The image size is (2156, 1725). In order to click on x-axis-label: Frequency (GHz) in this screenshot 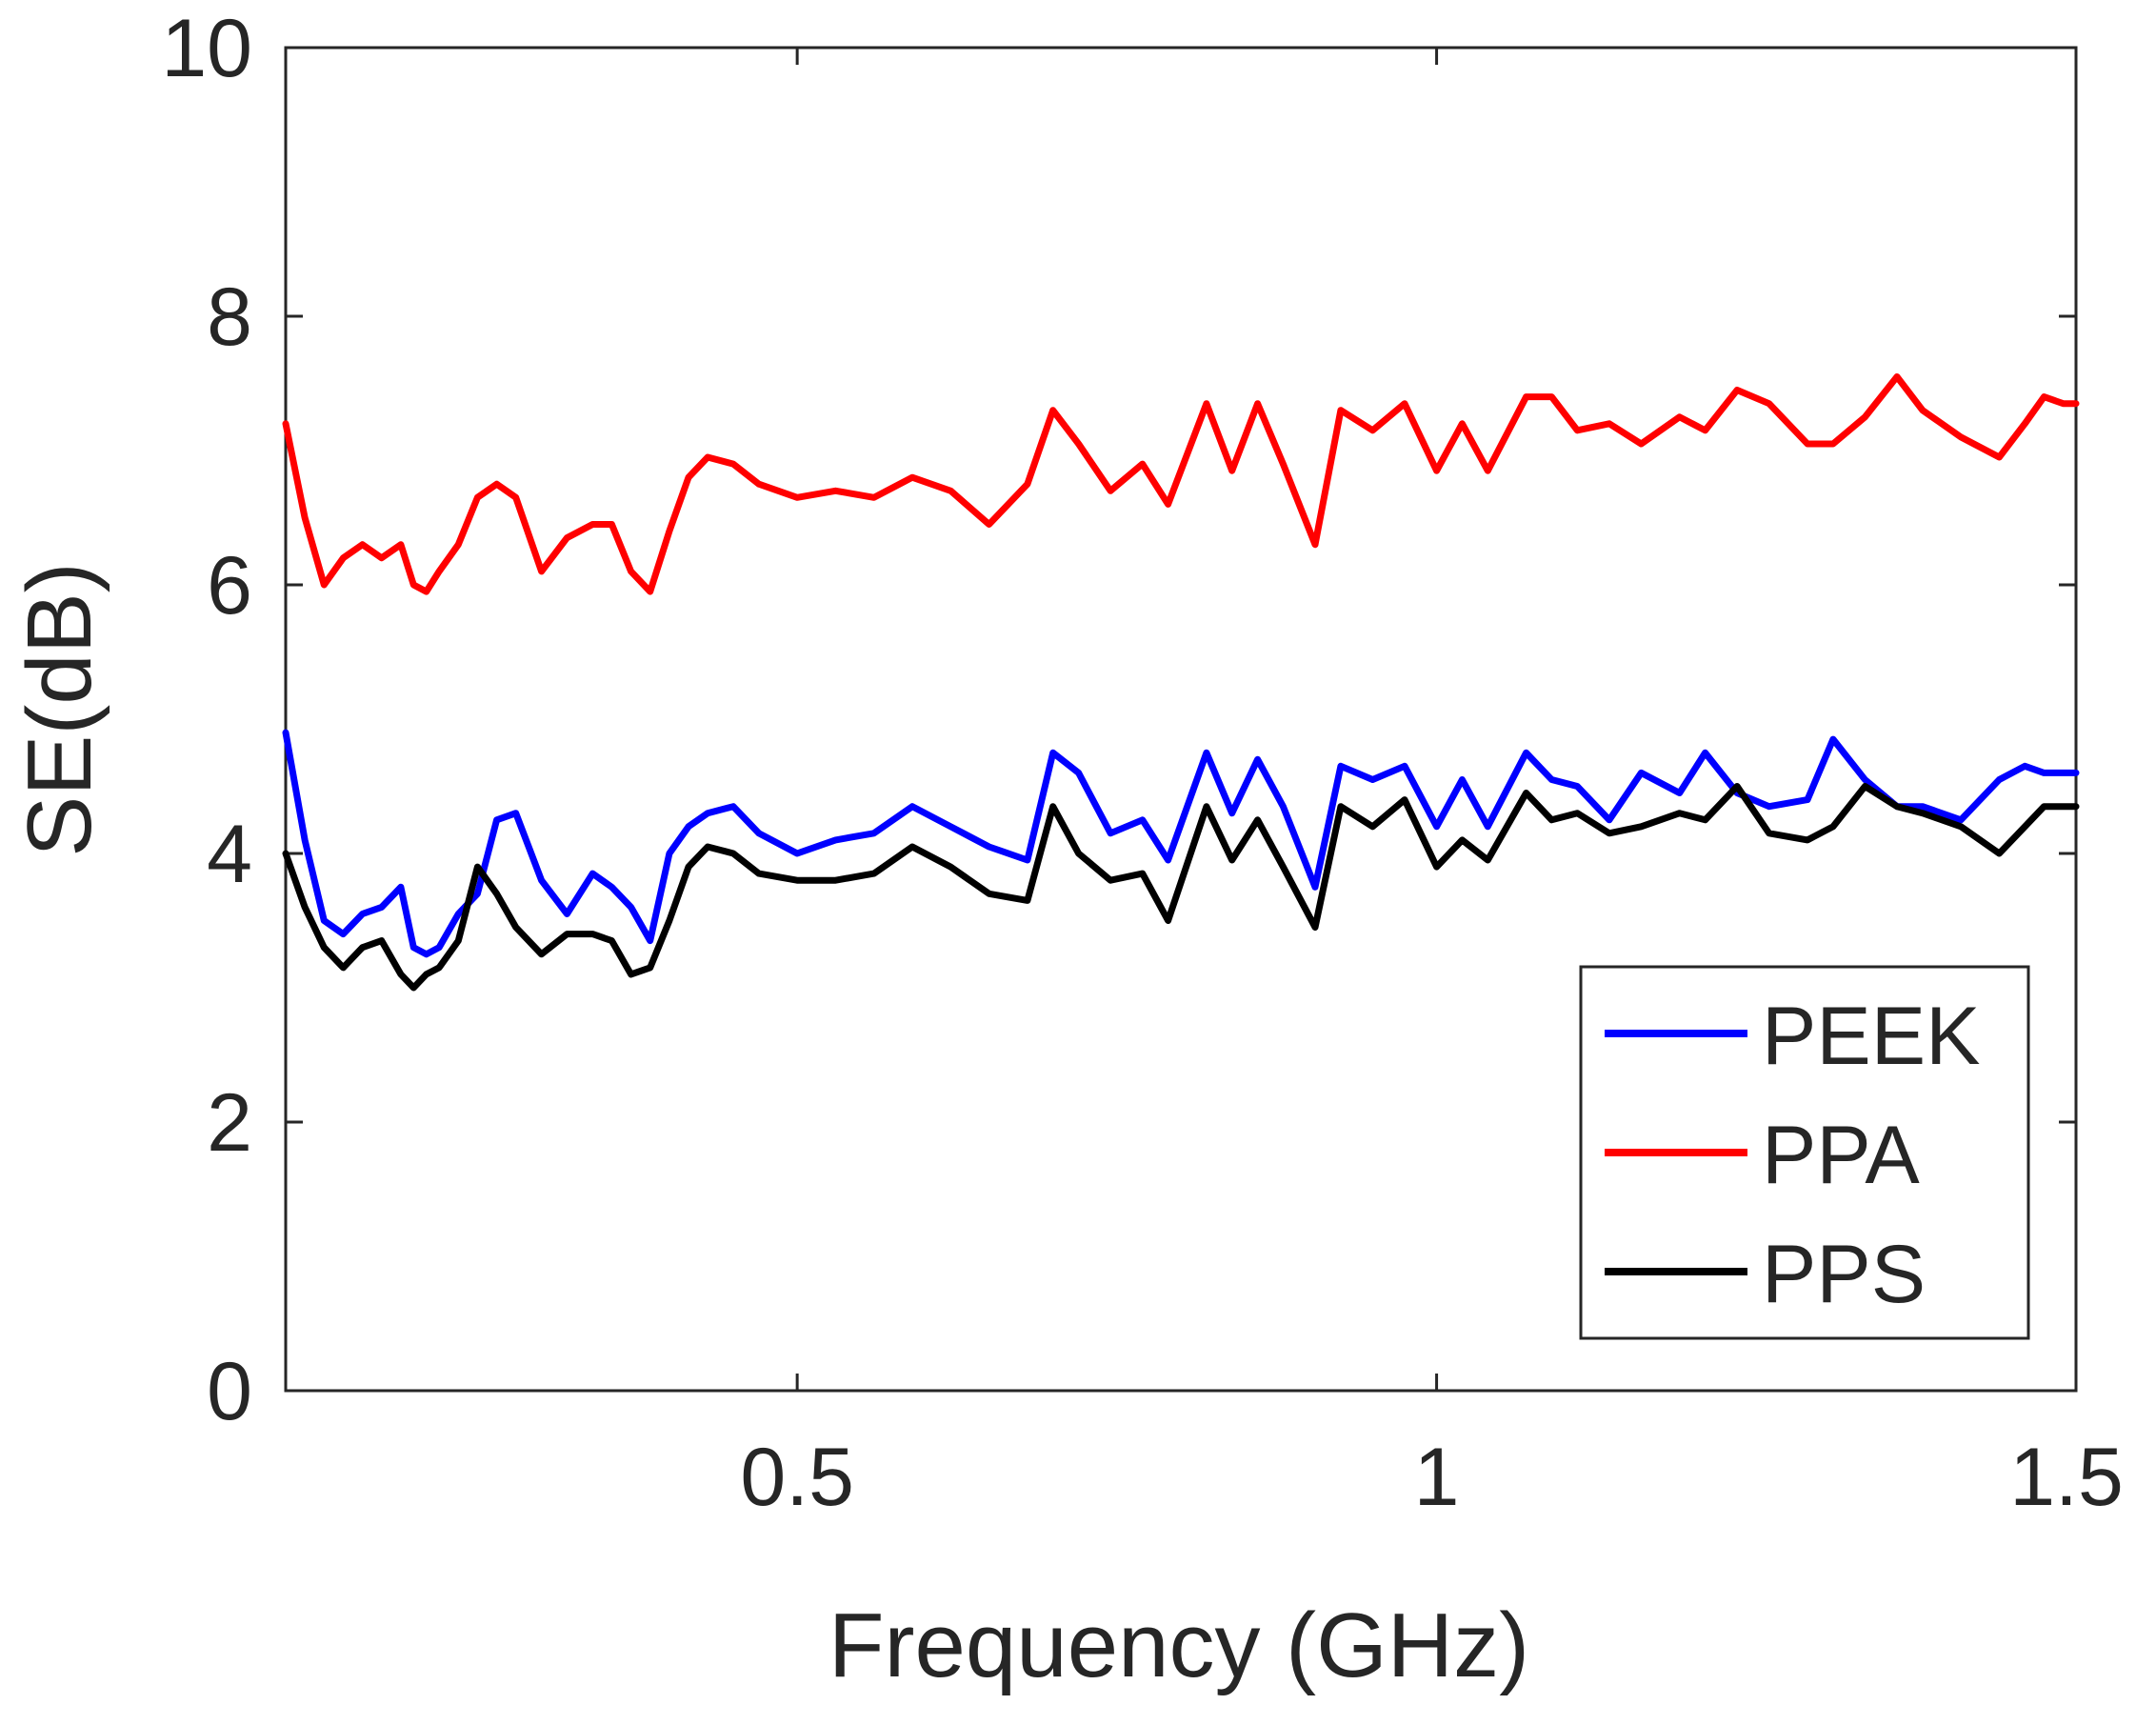, I will do `click(1178, 1645)`.